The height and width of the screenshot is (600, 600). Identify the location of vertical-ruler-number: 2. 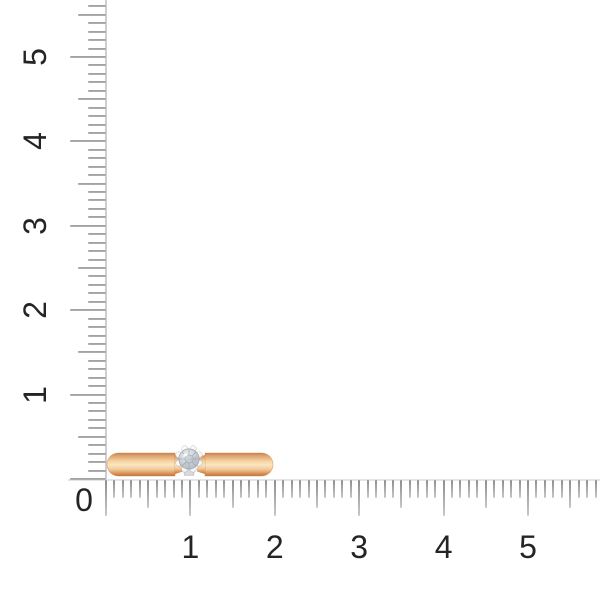
(35, 310).